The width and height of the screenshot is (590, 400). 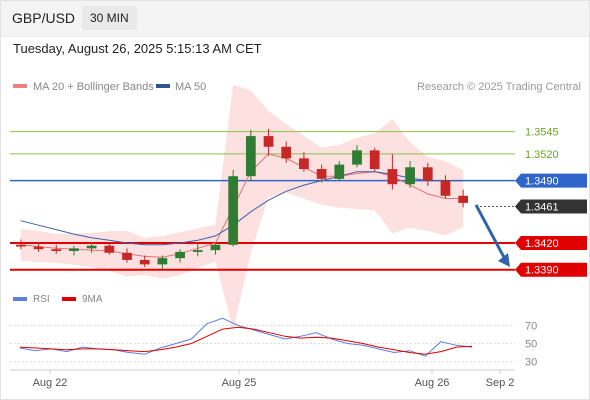 What do you see at coordinates (41, 299) in the screenshot?
I see `rsi-legend-label: RSI` at bounding box center [41, 299].